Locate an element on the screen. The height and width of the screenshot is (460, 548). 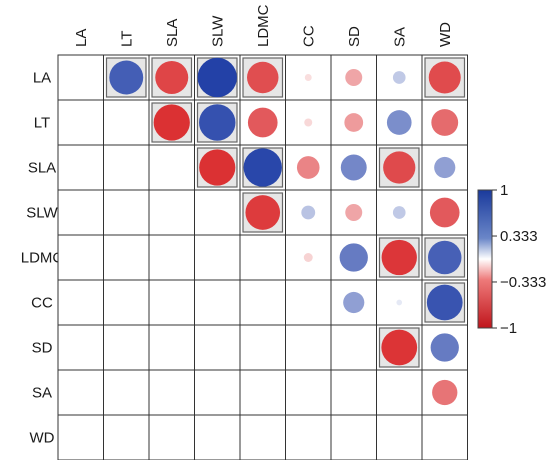
row-label: LDMC is located at coordinates (42, 258).